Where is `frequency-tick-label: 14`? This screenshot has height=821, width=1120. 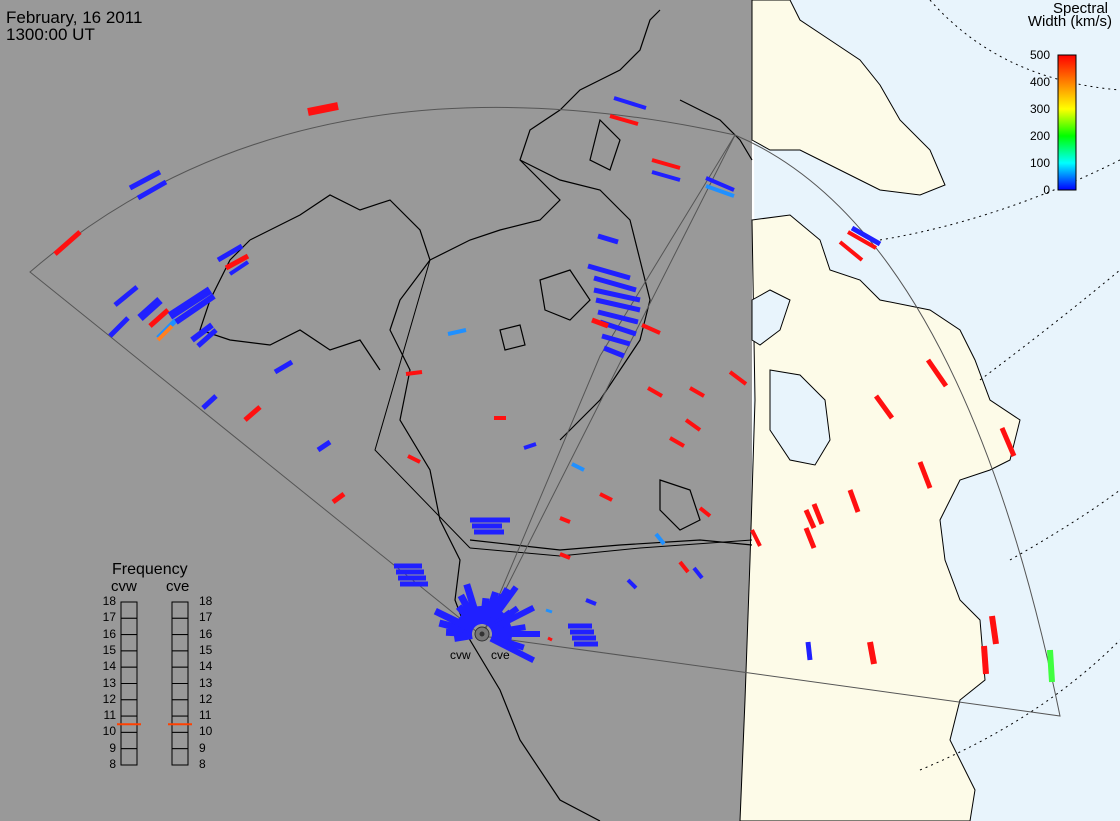 frequency-tick-label: 14 is located at coordinates (109, 666).